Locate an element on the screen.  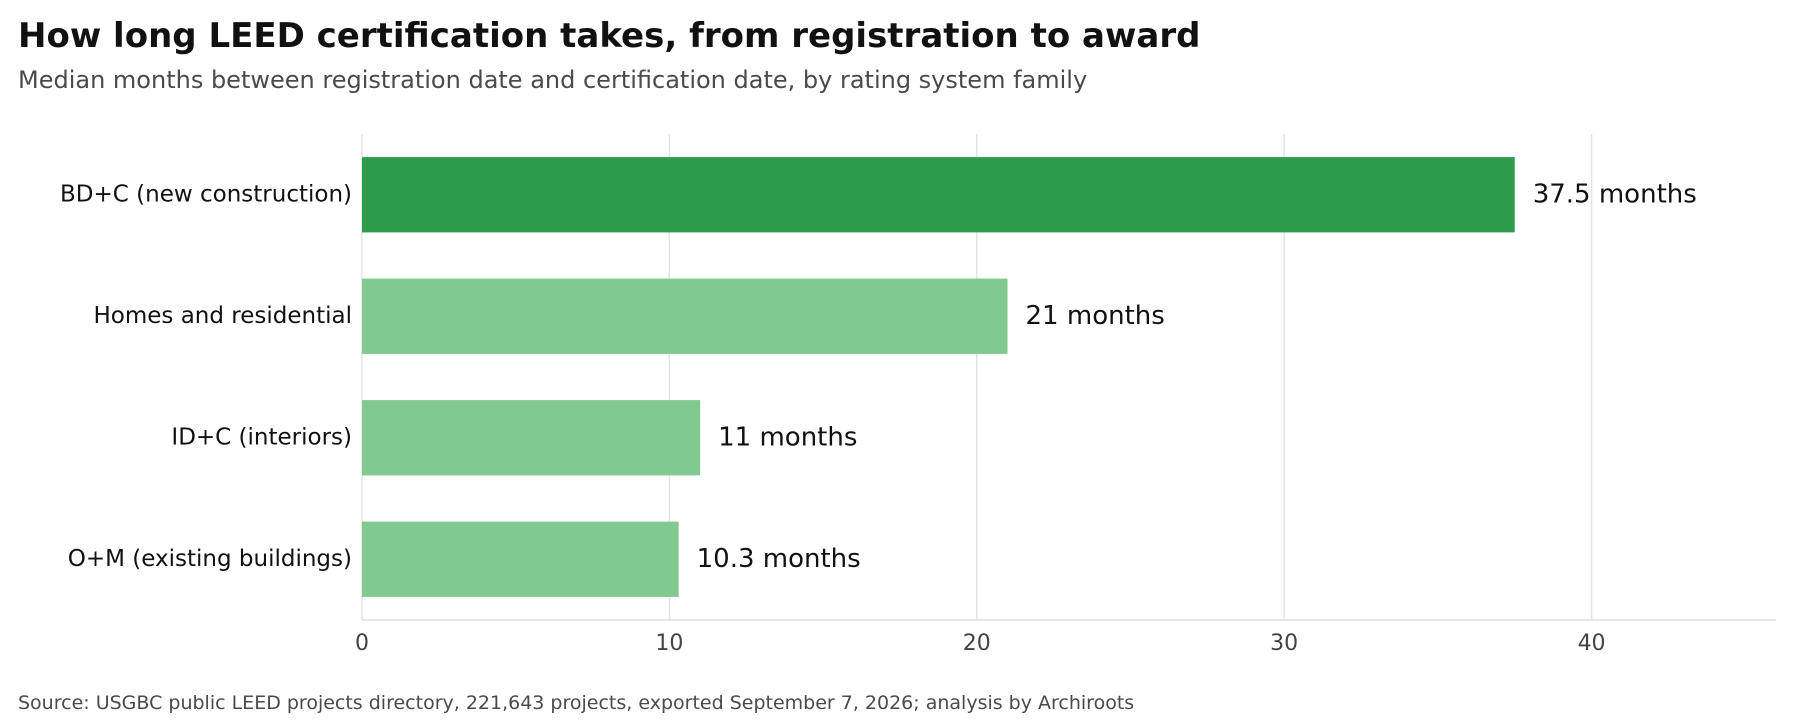
value-label: 21 months is located at coordinates (1095, 316).